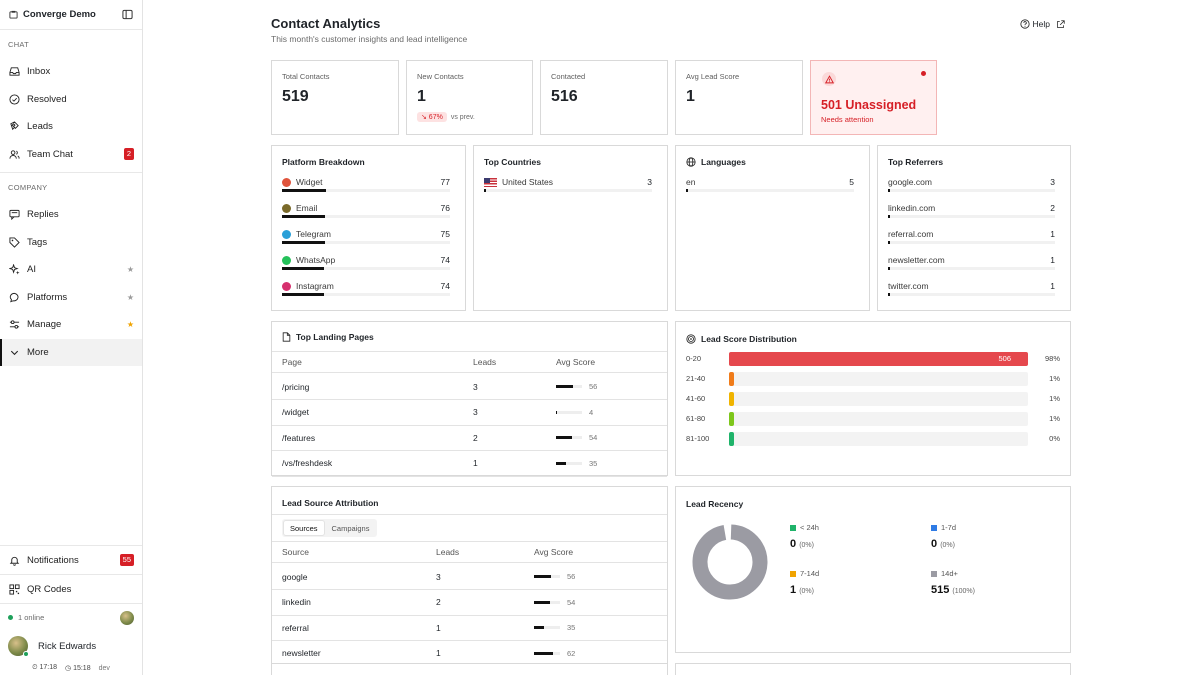 Image resolution: width=1200 pixels, height=675 pixels. I want to click on card-title: Lead Recency, so click(715, 504).